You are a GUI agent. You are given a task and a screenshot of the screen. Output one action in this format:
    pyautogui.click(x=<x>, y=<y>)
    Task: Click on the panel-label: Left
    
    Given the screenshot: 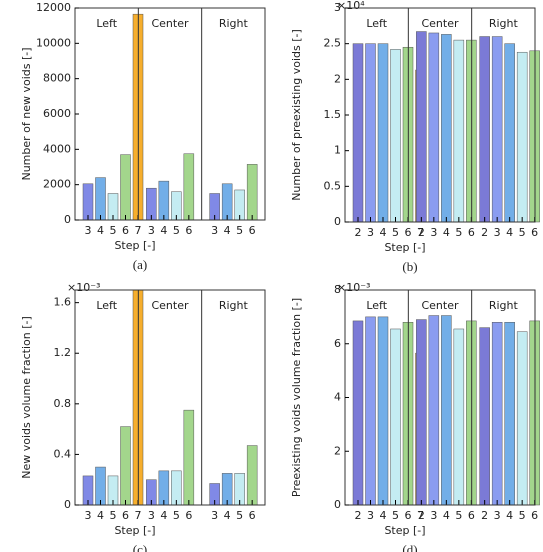 What is the action you would take?
    pyautogui.click(x=376, y=23)
    